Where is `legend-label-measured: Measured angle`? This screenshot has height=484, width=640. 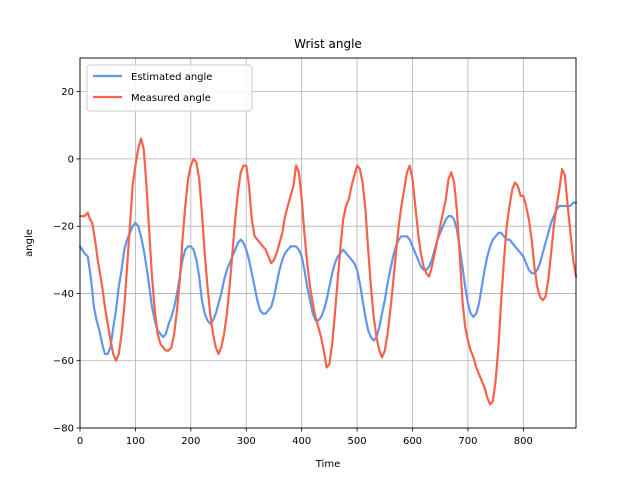
legend-label-measured: Measured angle is located at coordinates (171, 98).